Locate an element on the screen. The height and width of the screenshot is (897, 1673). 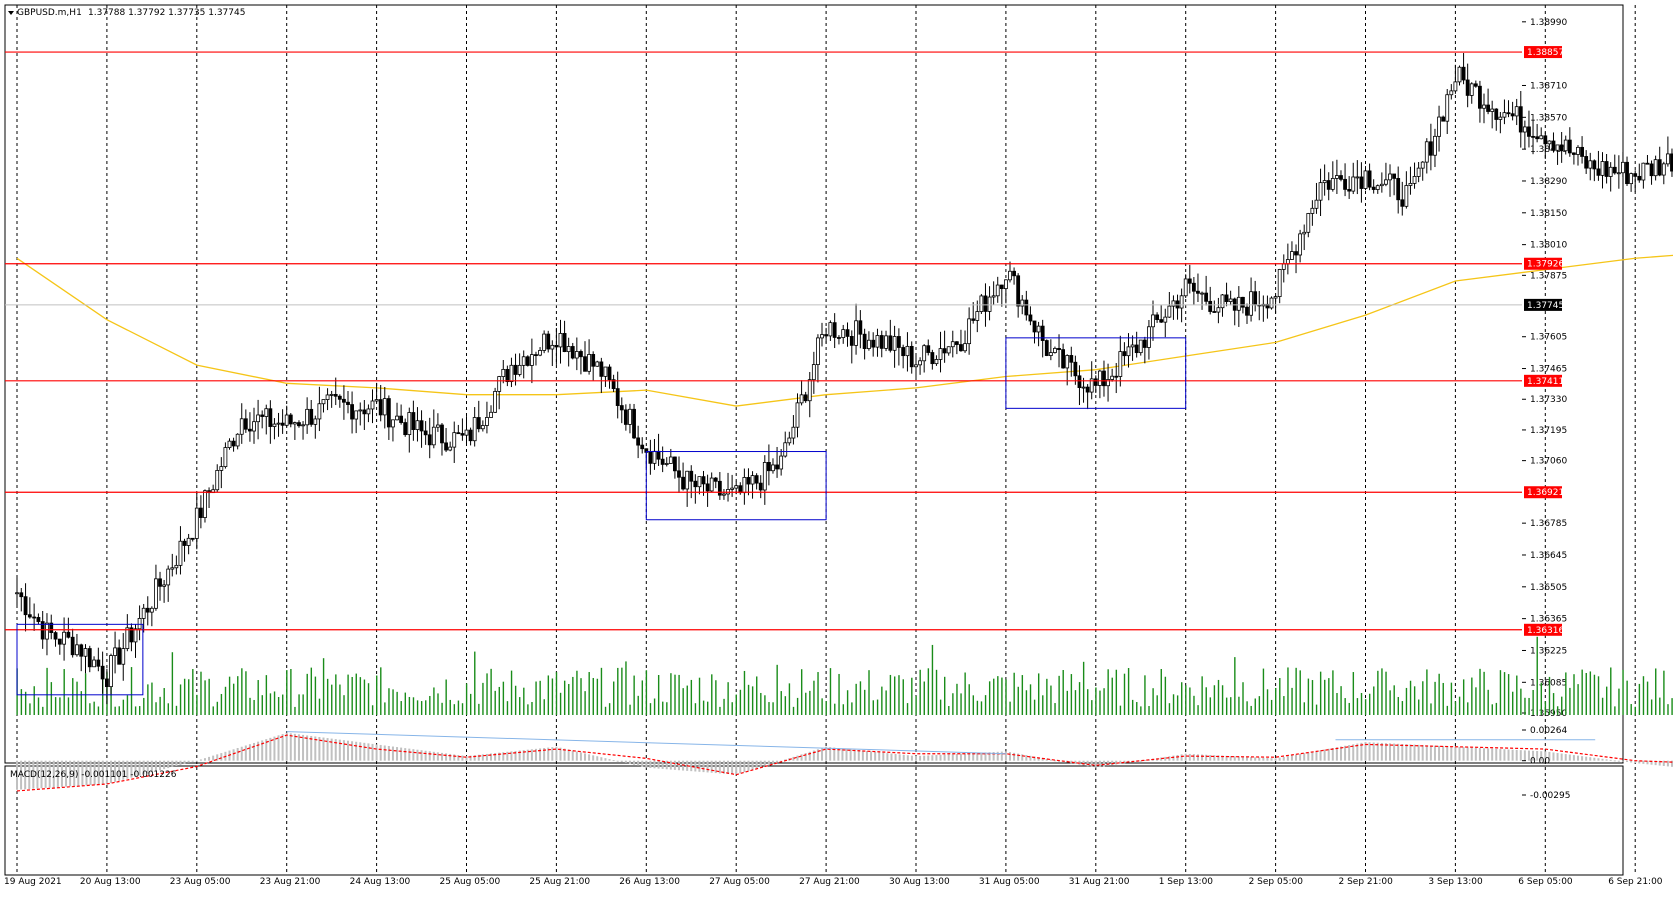
macd-trendline is located at coordinates (646, 743).